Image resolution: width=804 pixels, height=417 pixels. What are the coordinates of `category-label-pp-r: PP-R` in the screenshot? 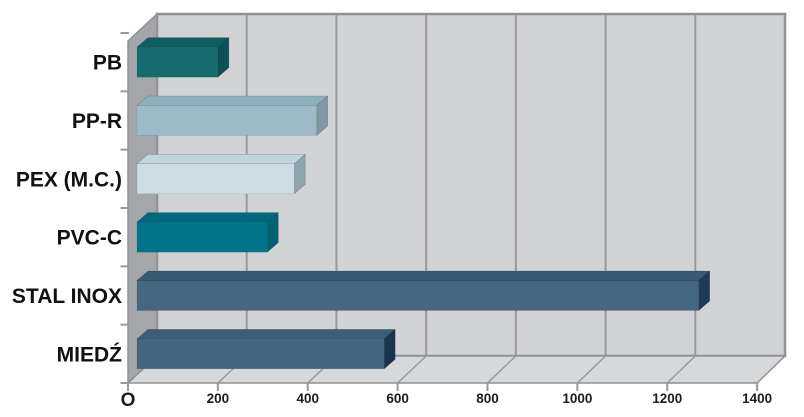 It's located at (97, 121).